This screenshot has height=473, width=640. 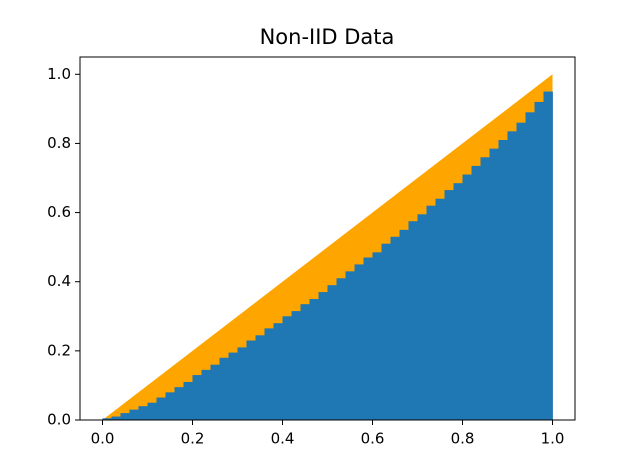 What do you see at coordinates (59, 420) in the screenshot?
I see `y-tick-label: 0.0` at bounding box center [59, 420].